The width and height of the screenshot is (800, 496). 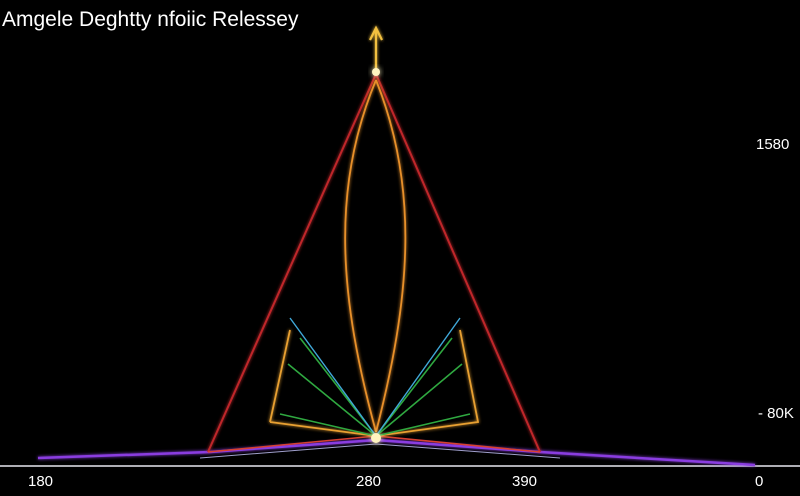 I want to click on y-tick-label-2: - 80K, so click(x=776, y=413).